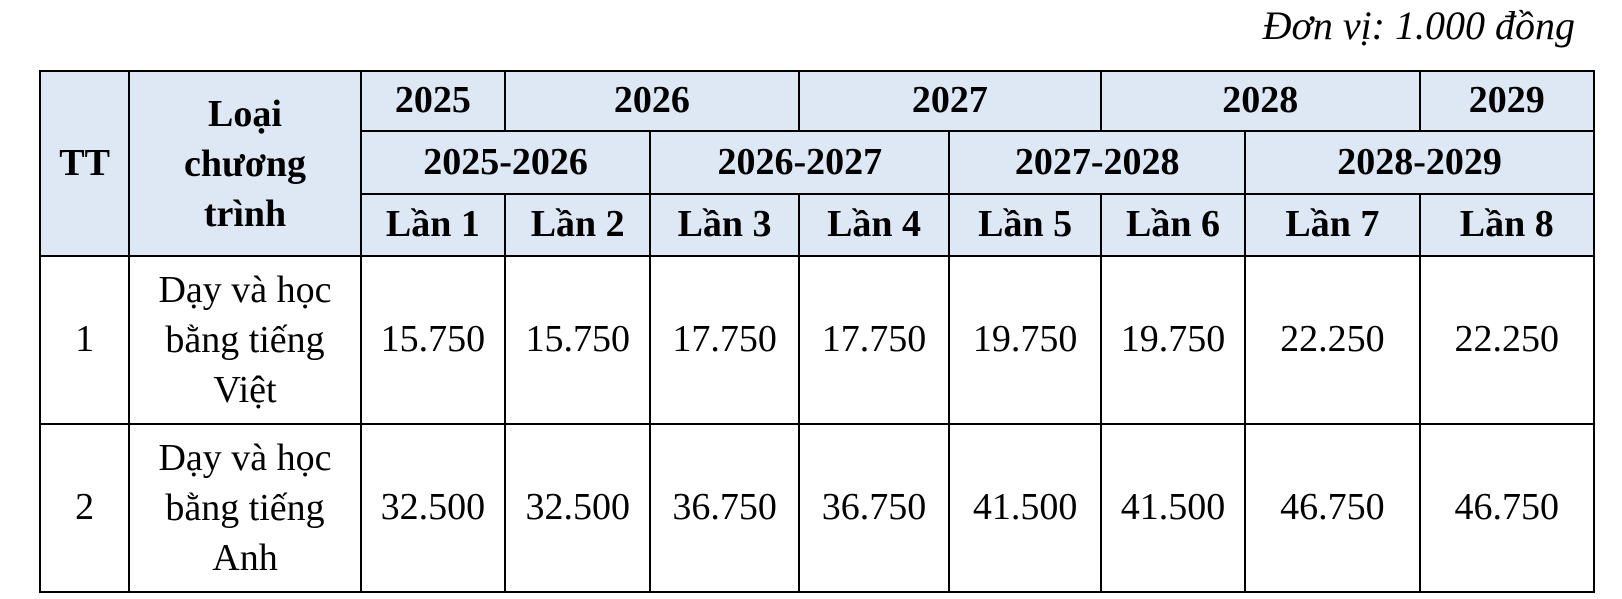 Image resolution: width=1622 pixels, height=599 pixels. Describe the element at coordinates (724, 225) in the screenshot. I see `header-term: Lần 3` at that location.